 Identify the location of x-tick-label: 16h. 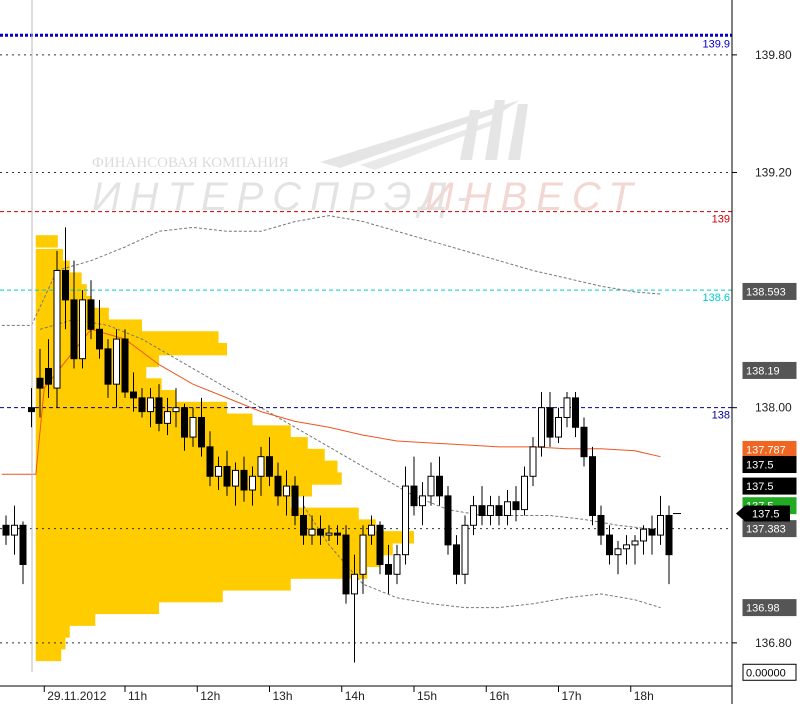
(499, 696).